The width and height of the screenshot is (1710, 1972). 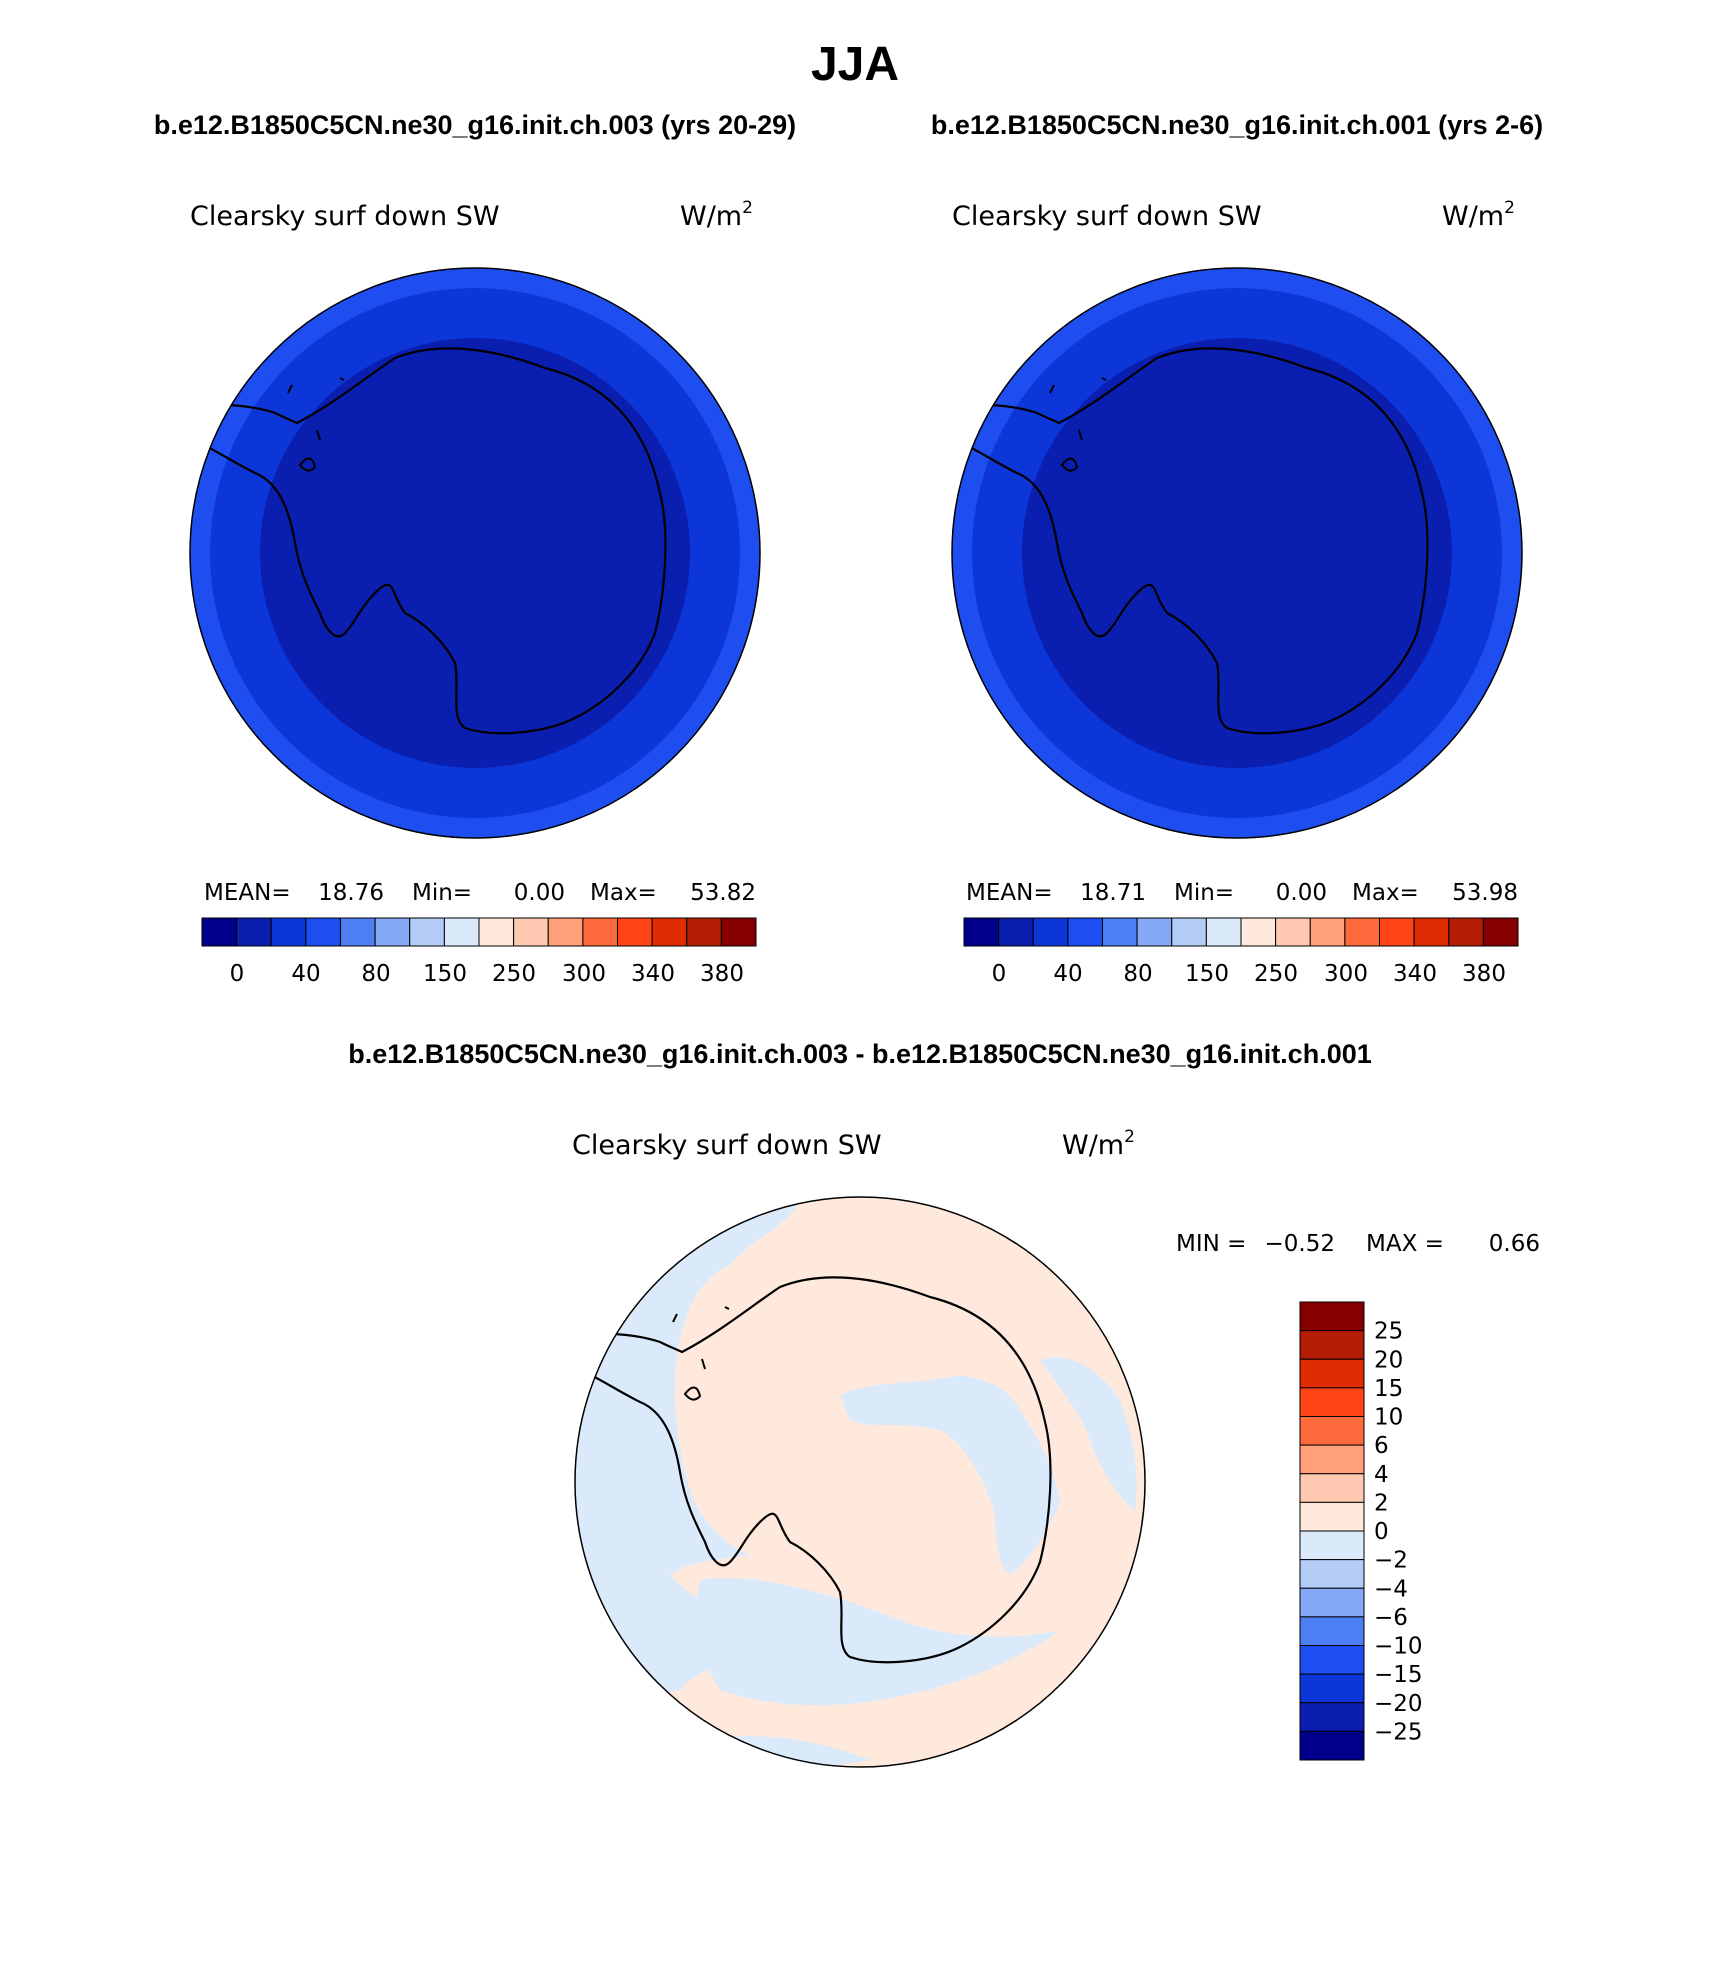 I want to click on difference-colorbar-label: −15, so click(x=1398, y=1675).